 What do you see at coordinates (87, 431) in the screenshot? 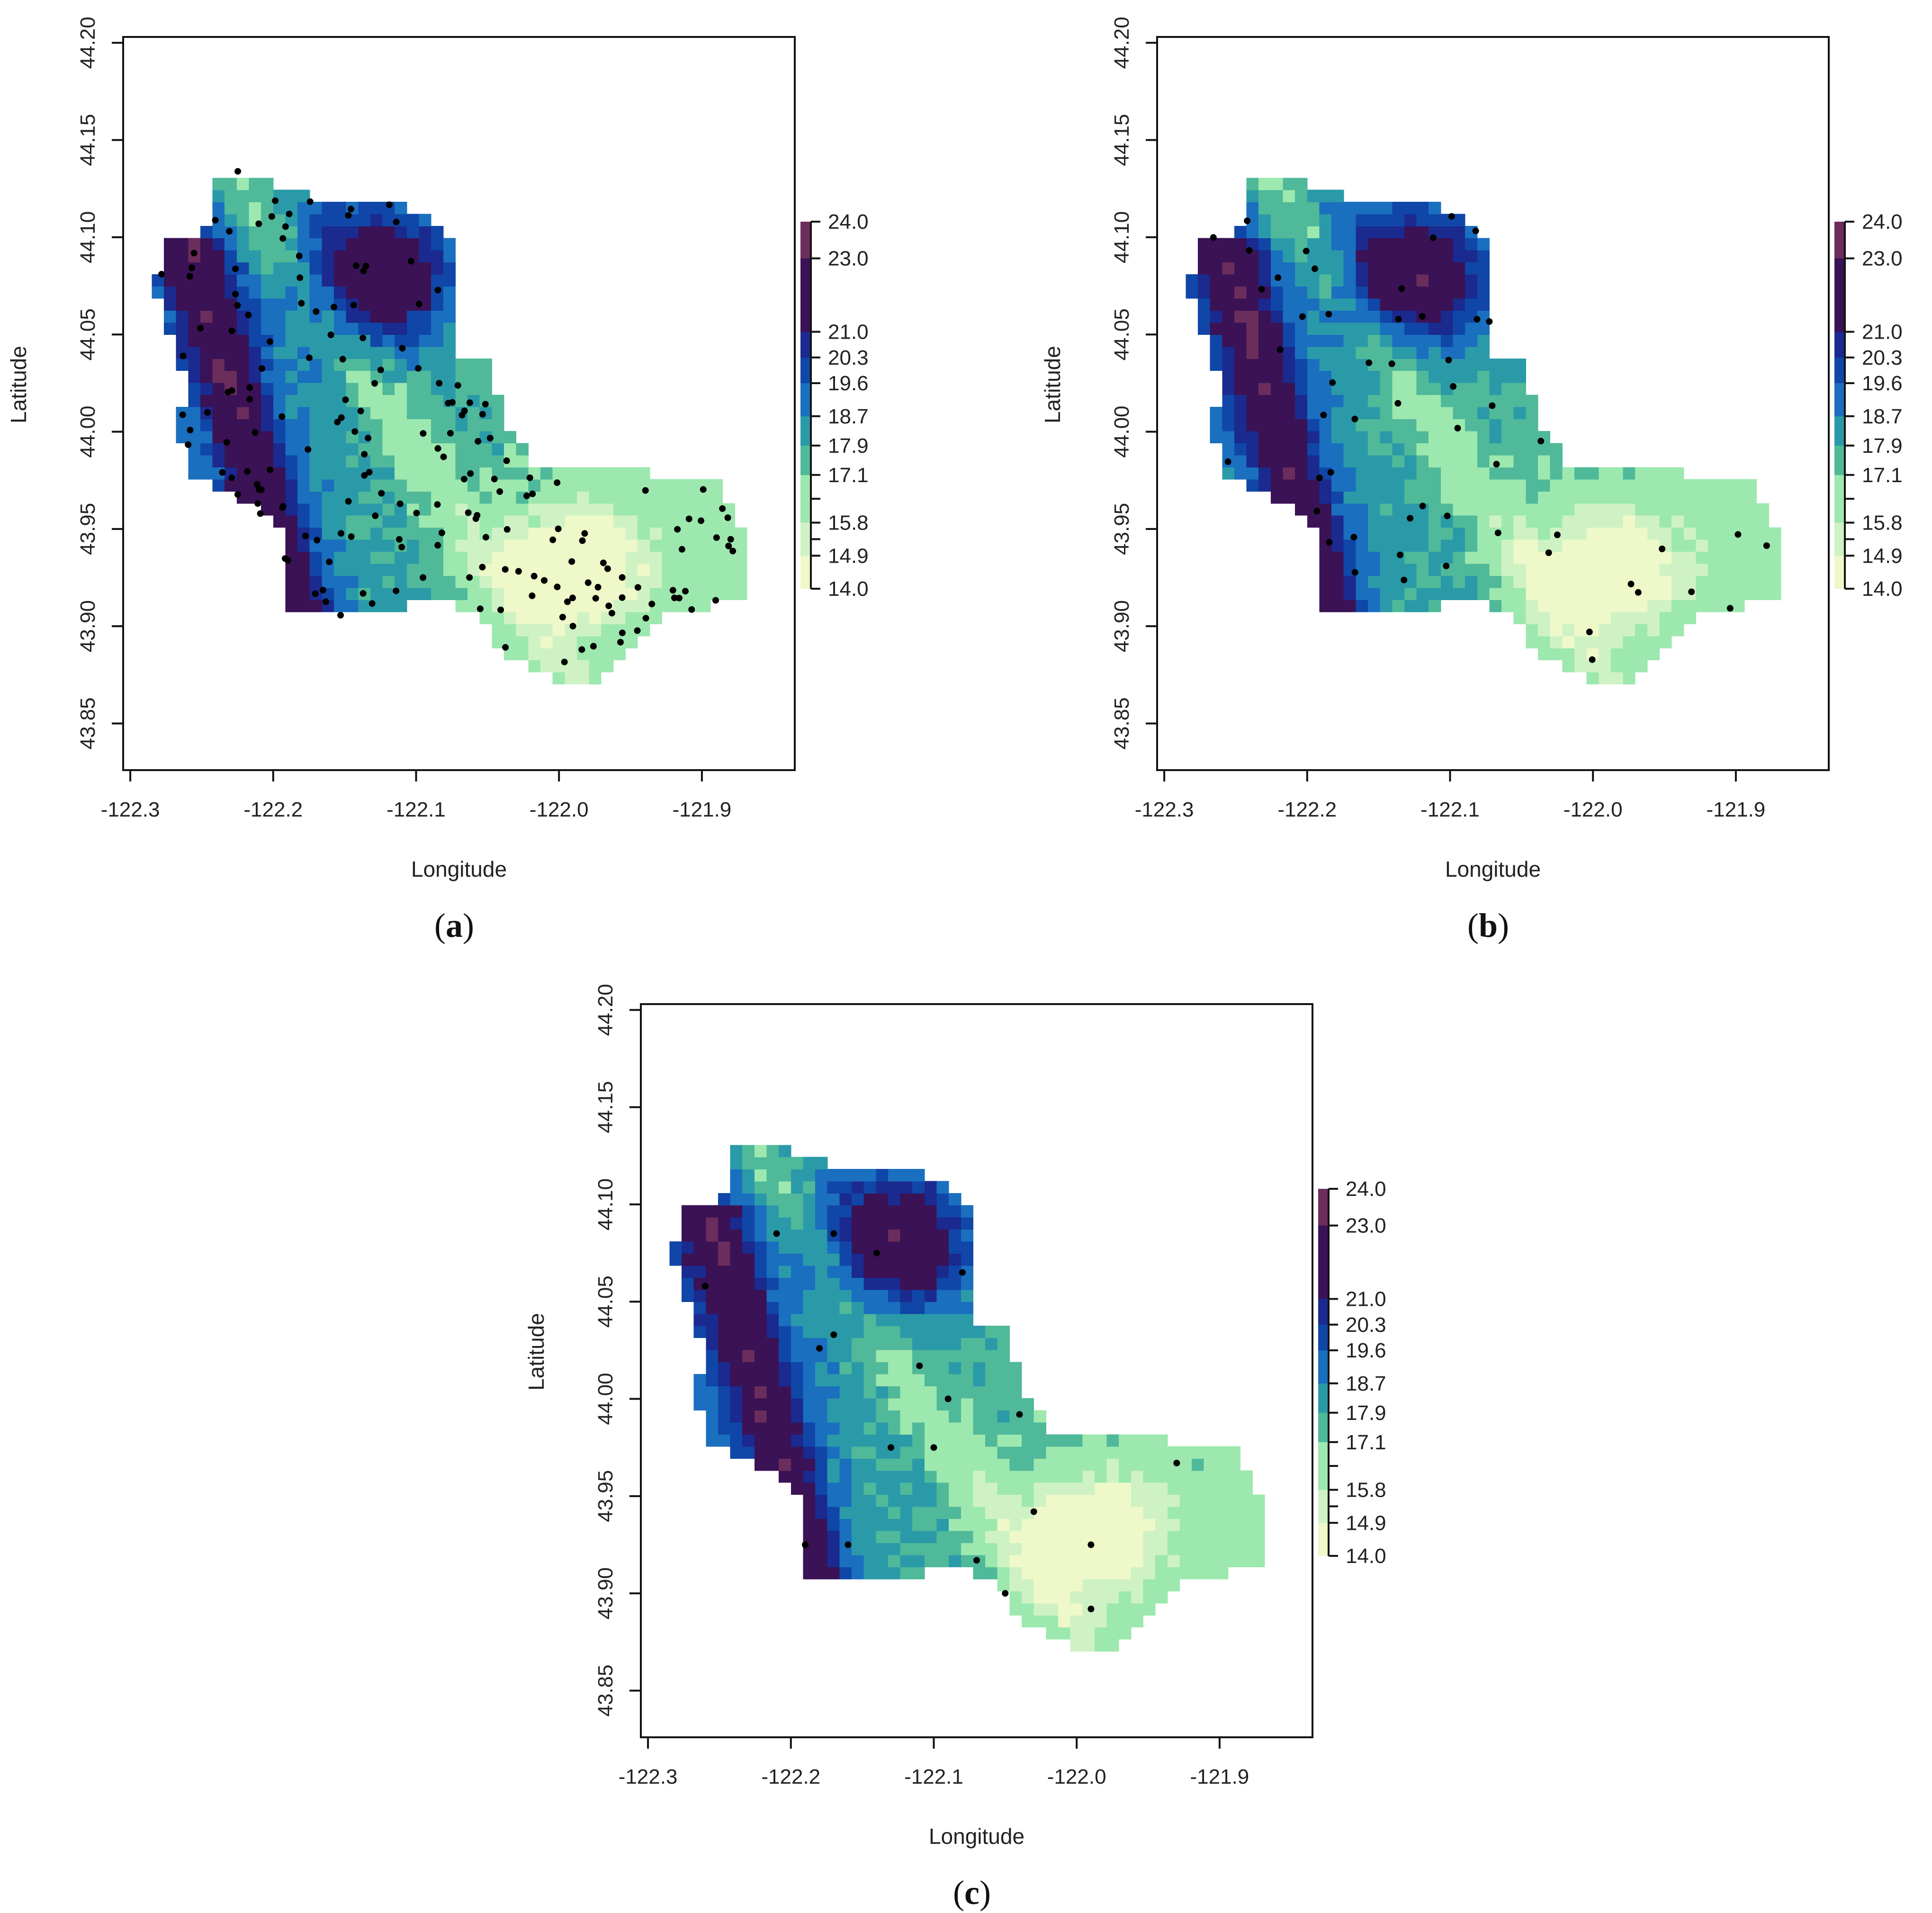
I see `y-tick-label: 44.00` at bounding box center [87, 431].